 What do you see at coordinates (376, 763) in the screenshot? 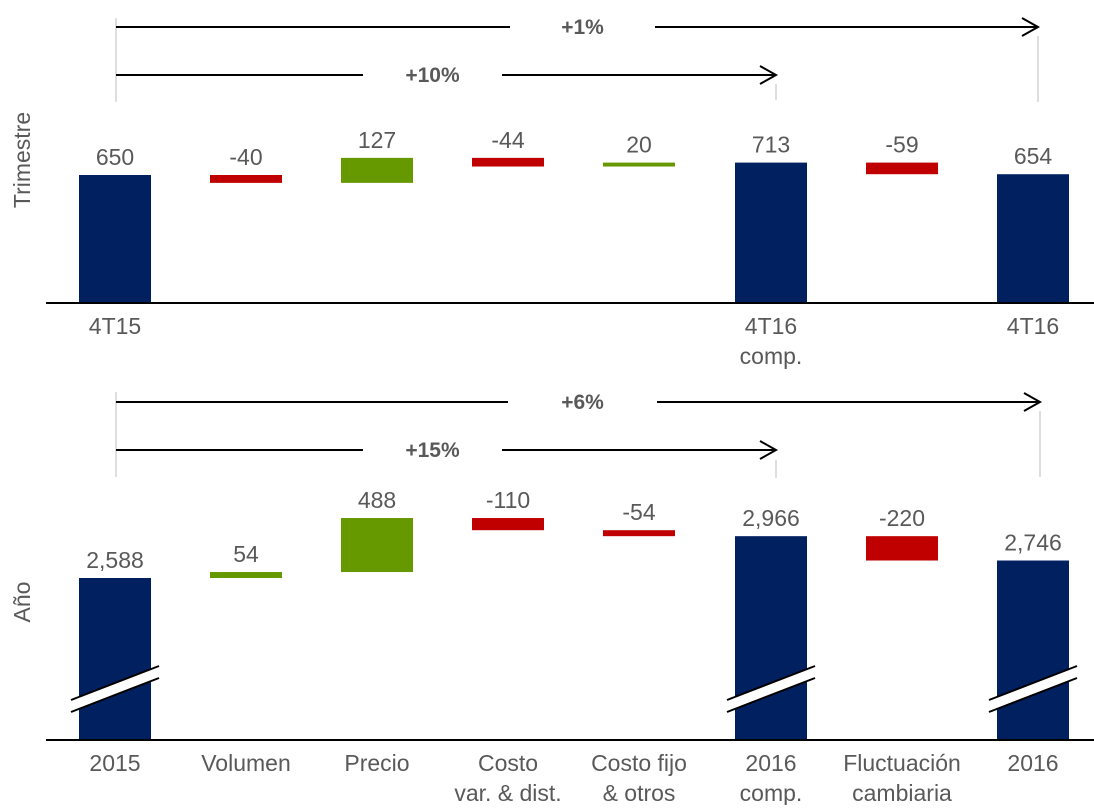
I see `category-label: Precio` at bounding box center [376, 763].